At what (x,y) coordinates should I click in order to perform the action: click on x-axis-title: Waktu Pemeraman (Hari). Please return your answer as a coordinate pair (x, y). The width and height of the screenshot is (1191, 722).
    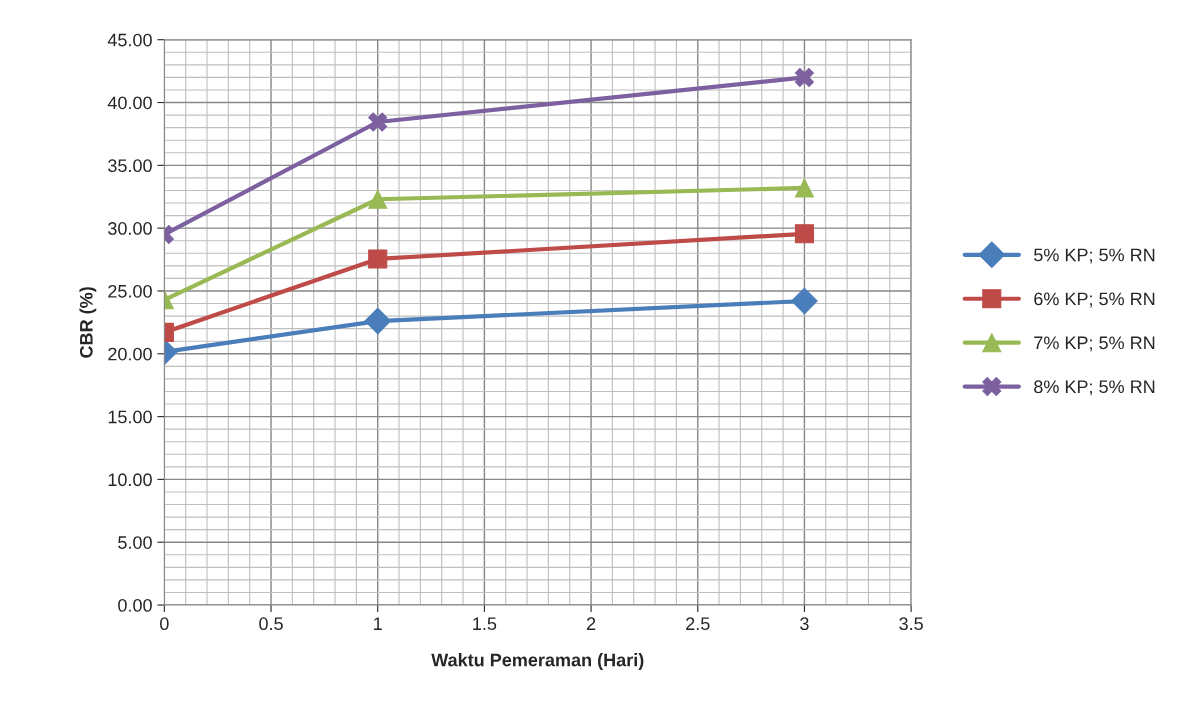
    Looking at the image, I should click on (537, 661).